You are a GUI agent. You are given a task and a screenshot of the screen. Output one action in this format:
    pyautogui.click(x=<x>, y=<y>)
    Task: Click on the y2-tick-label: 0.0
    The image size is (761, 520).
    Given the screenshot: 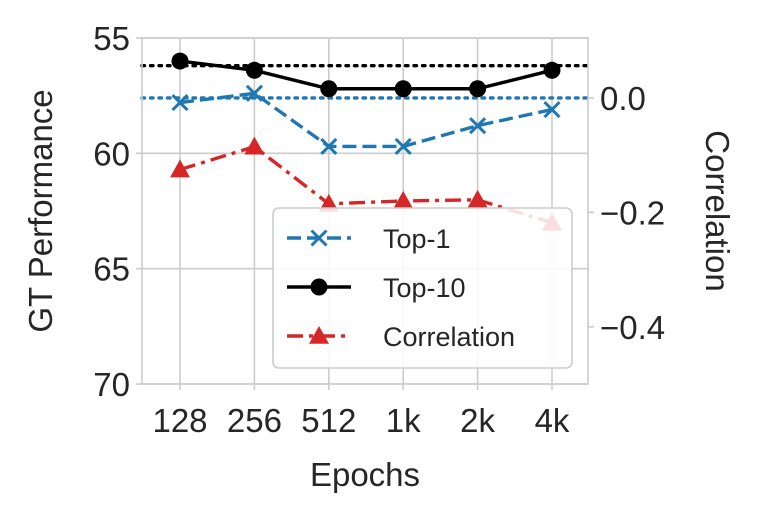 What is the action you would take?
    pyautogui.click(x=623, y=98)
    